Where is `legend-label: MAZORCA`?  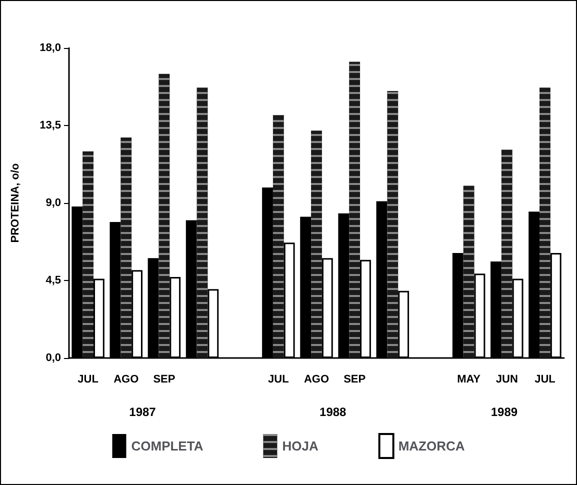 legend-label: MAZORCA is located at coordinates (432, 446).